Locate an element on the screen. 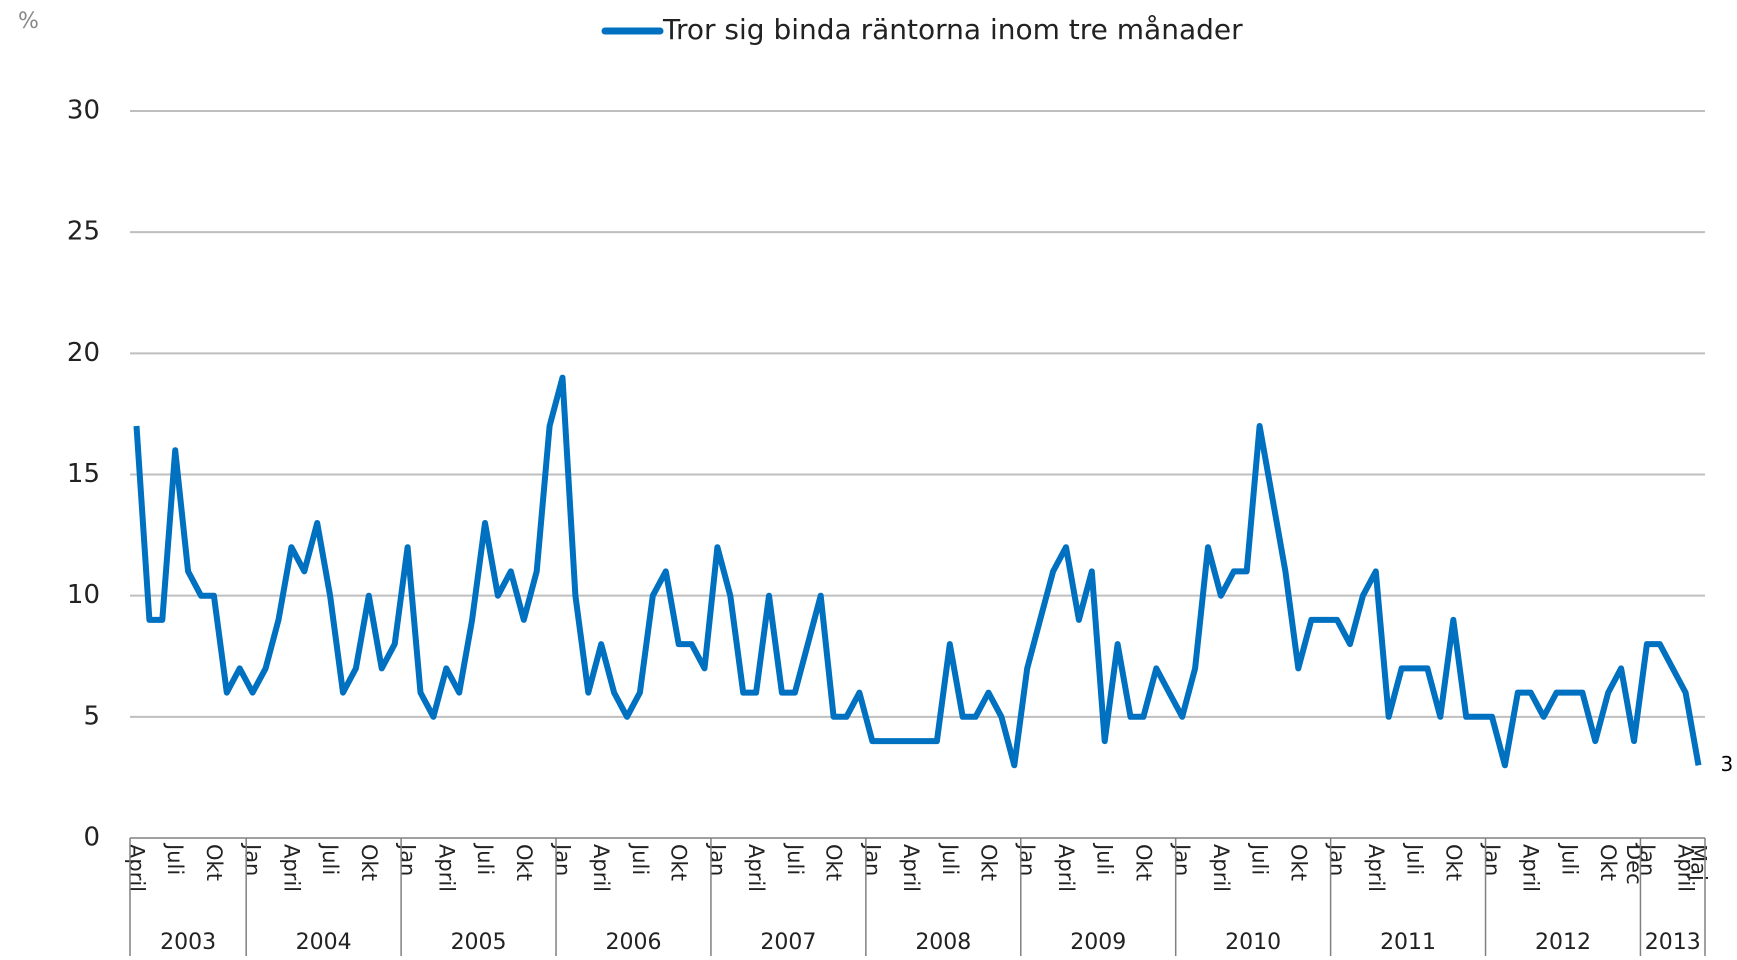 This screenshot has height=960, width=1737. y-tick-label: 5 is located at coordinates (91, 716).